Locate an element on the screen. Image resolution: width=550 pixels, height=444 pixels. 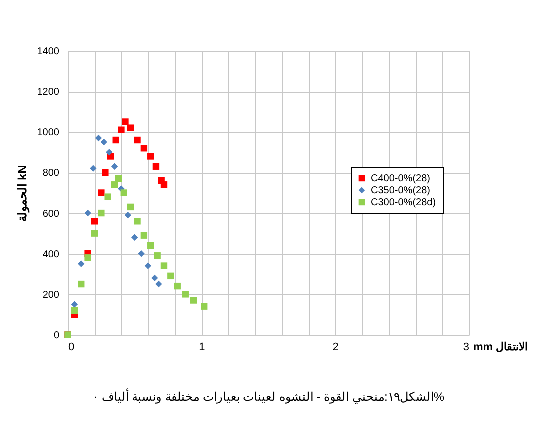
y-tick-label: 200 is located at coordinates (51, 295).